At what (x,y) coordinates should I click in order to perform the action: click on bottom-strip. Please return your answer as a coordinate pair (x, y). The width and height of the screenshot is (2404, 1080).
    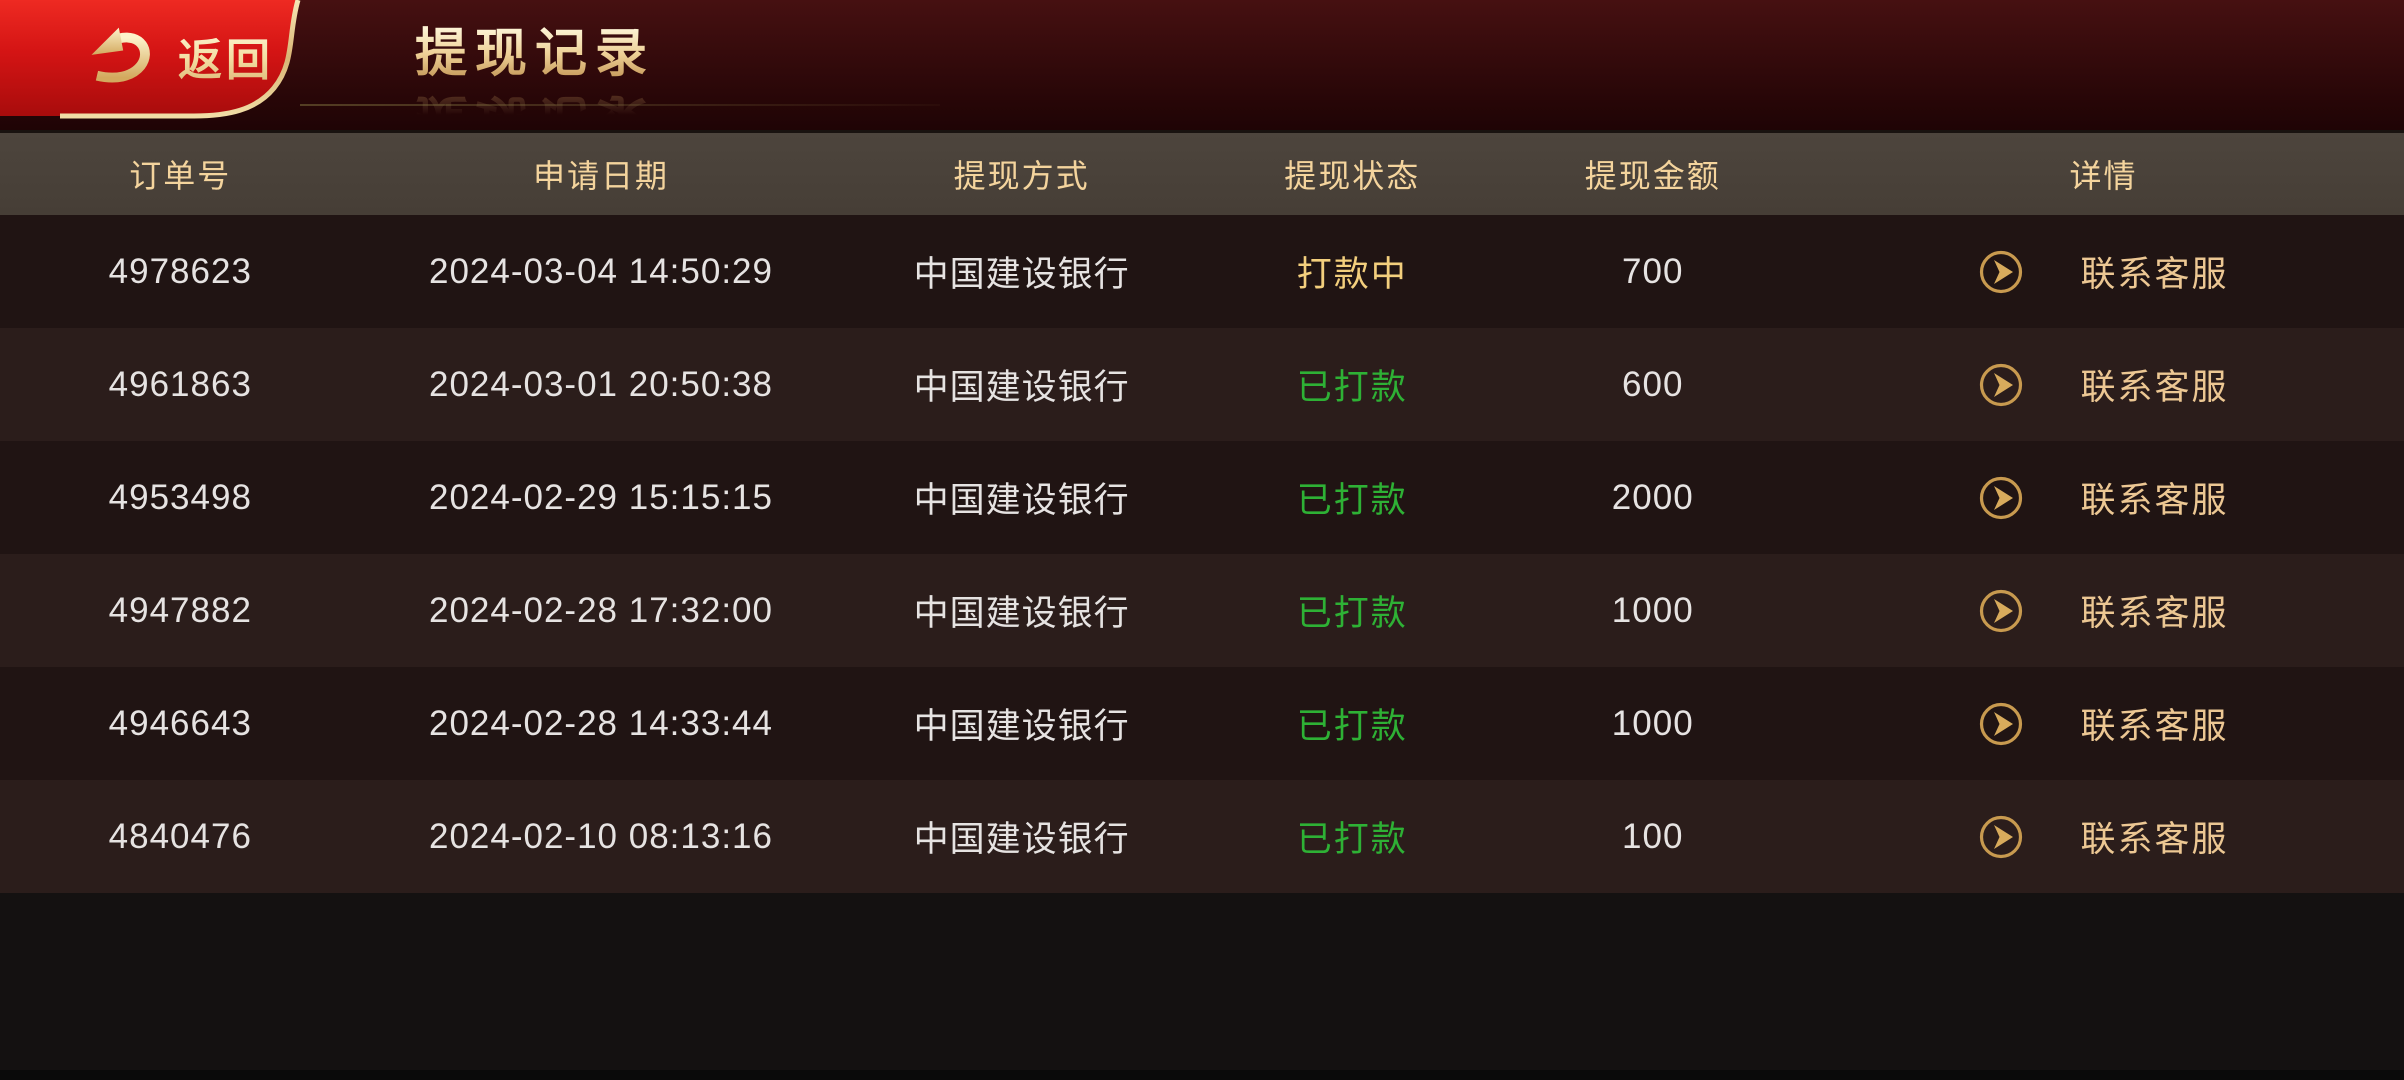
    Looking at the image, I should click on (1202, 1075).